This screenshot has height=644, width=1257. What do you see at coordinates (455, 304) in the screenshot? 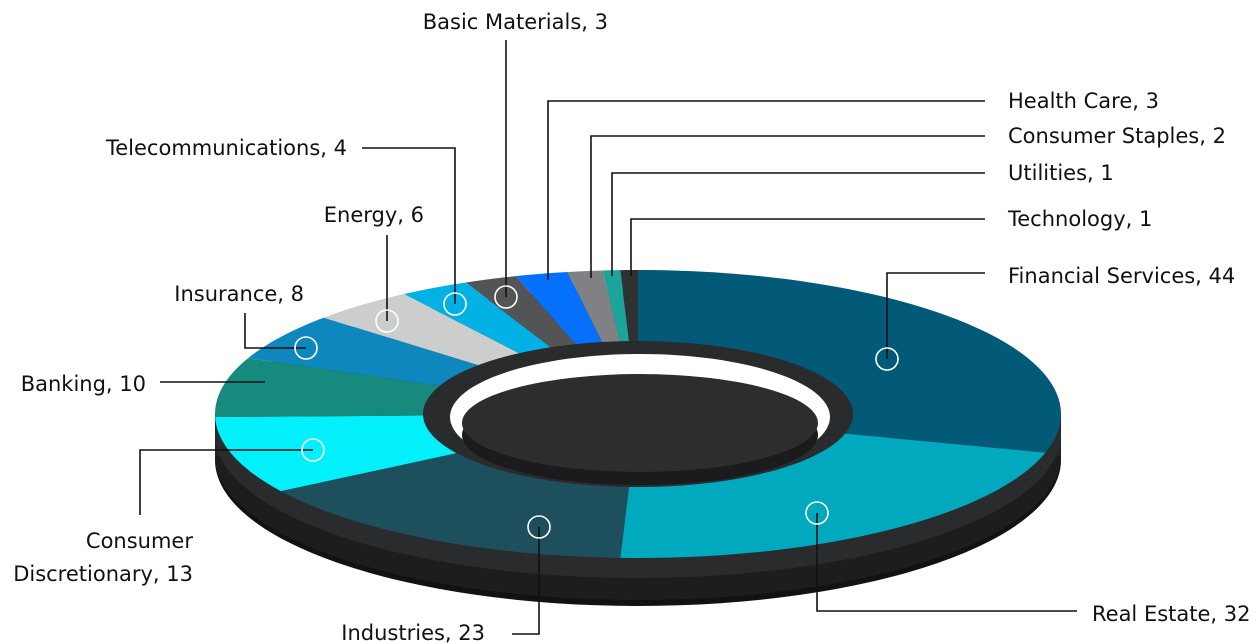
I see `marker-telecommunications` at bounding box center [455, 304].